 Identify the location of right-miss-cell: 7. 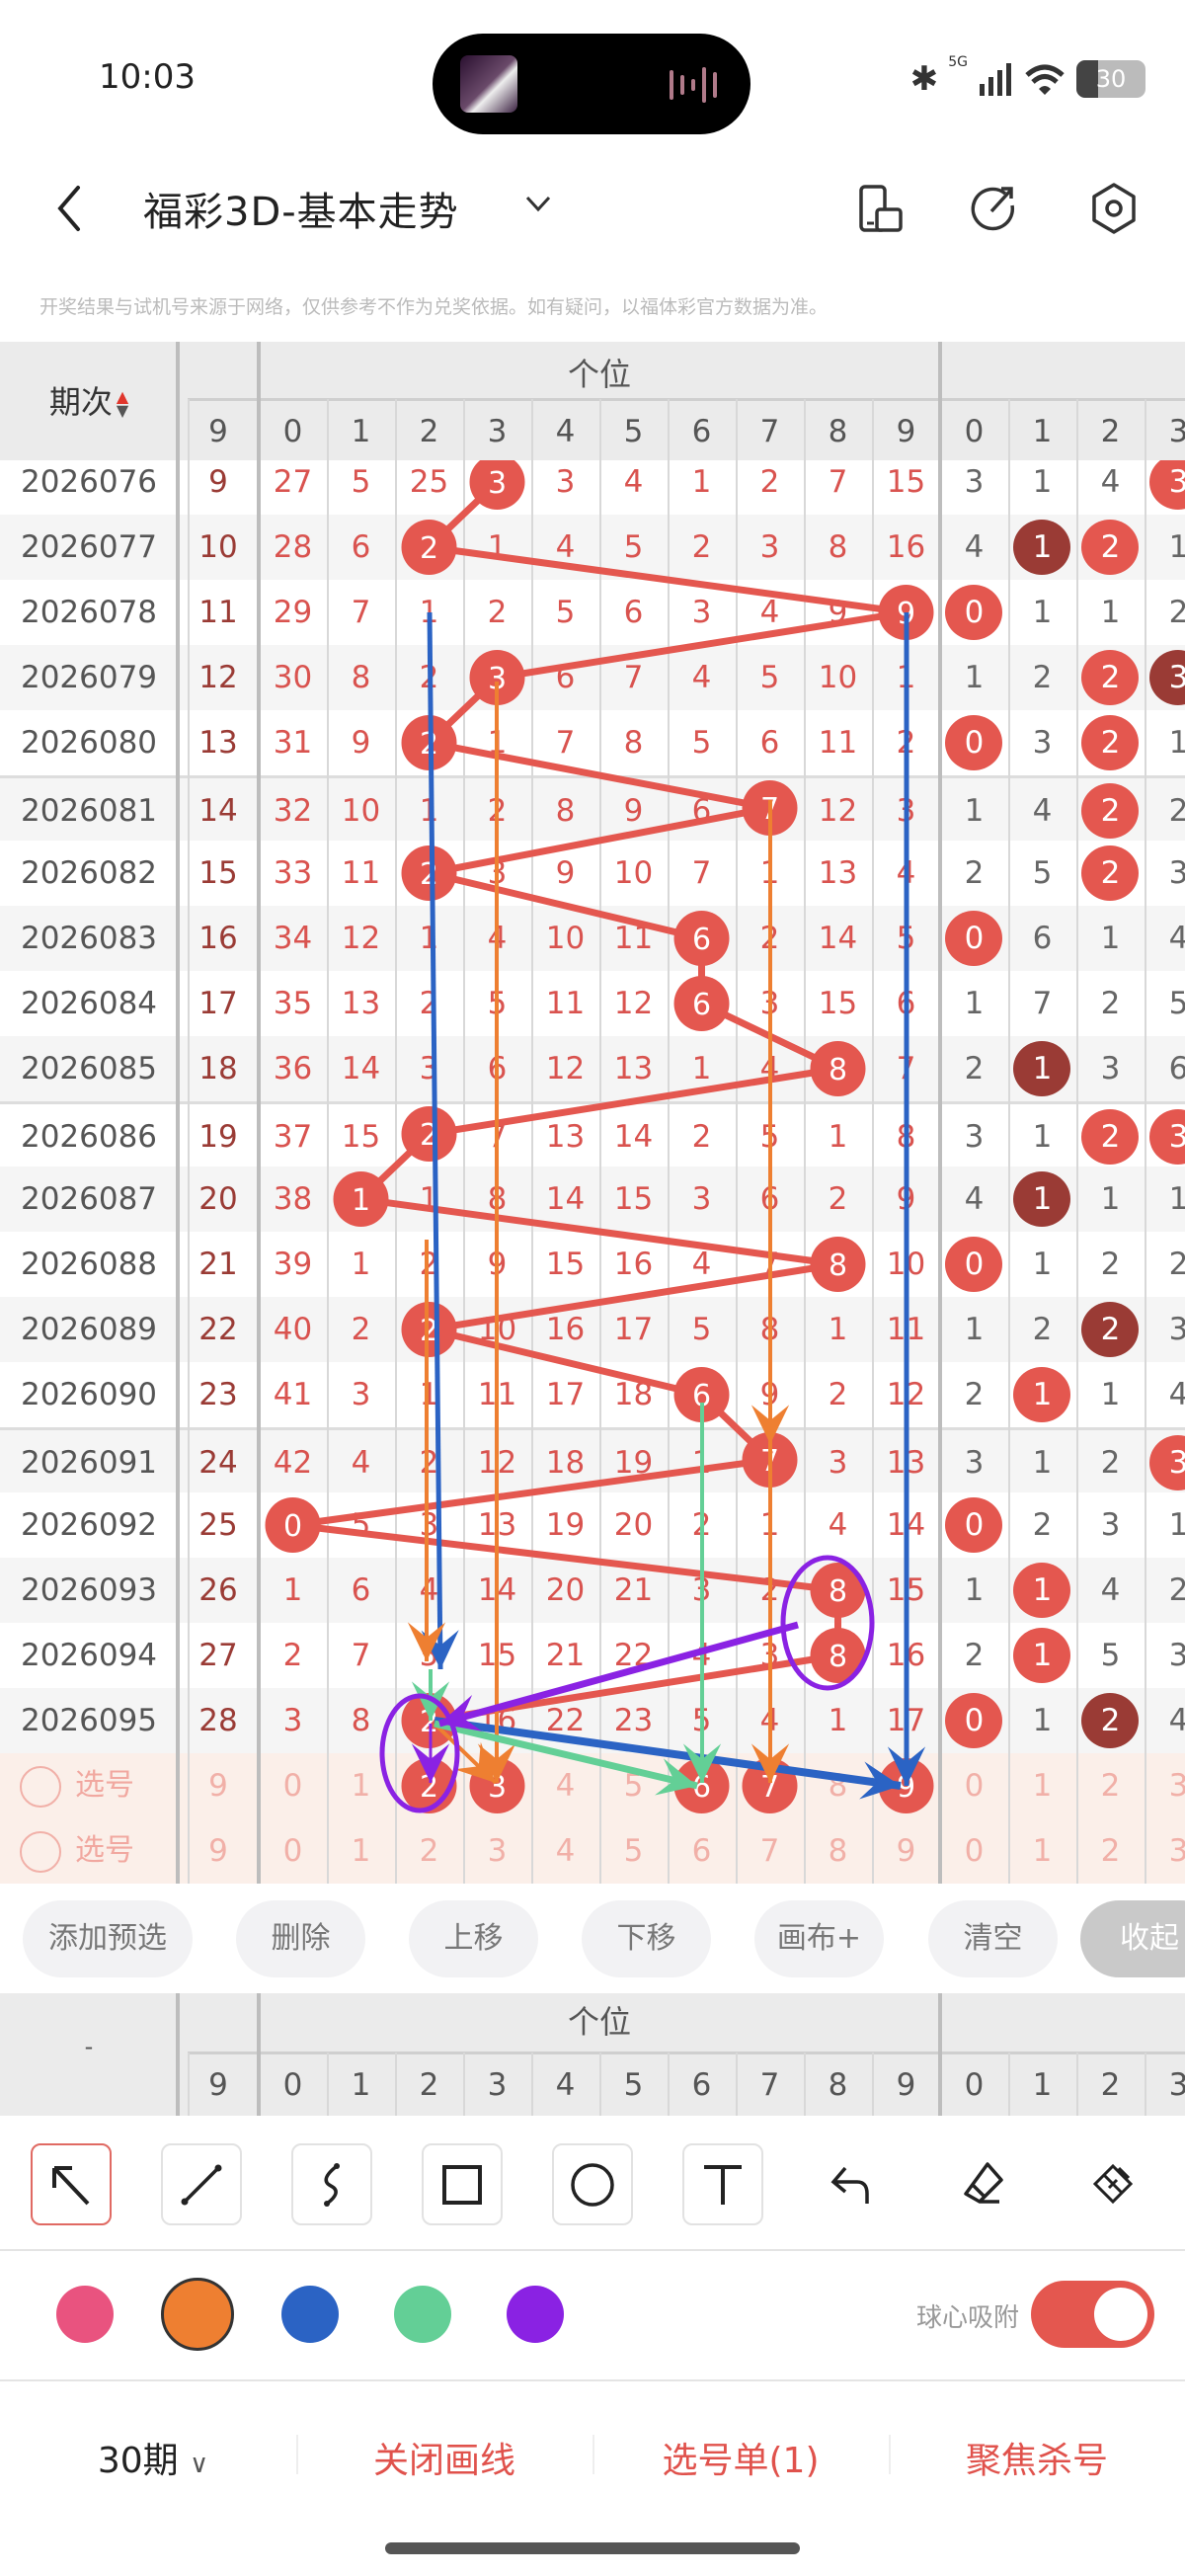
(1043, 1003).